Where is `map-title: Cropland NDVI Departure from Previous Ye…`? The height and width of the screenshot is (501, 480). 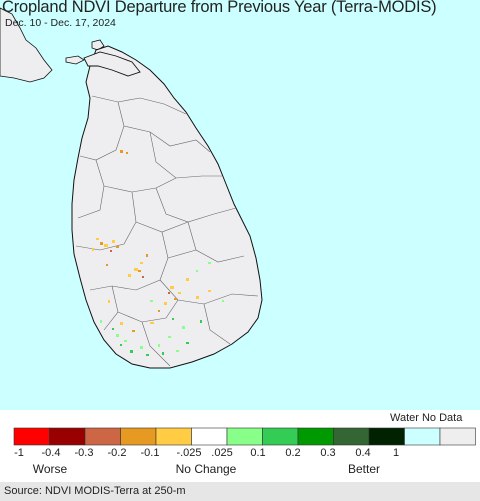 map-title: Cropland NDVI Departure from Previous Ye… is located at coordinates (219, 8).